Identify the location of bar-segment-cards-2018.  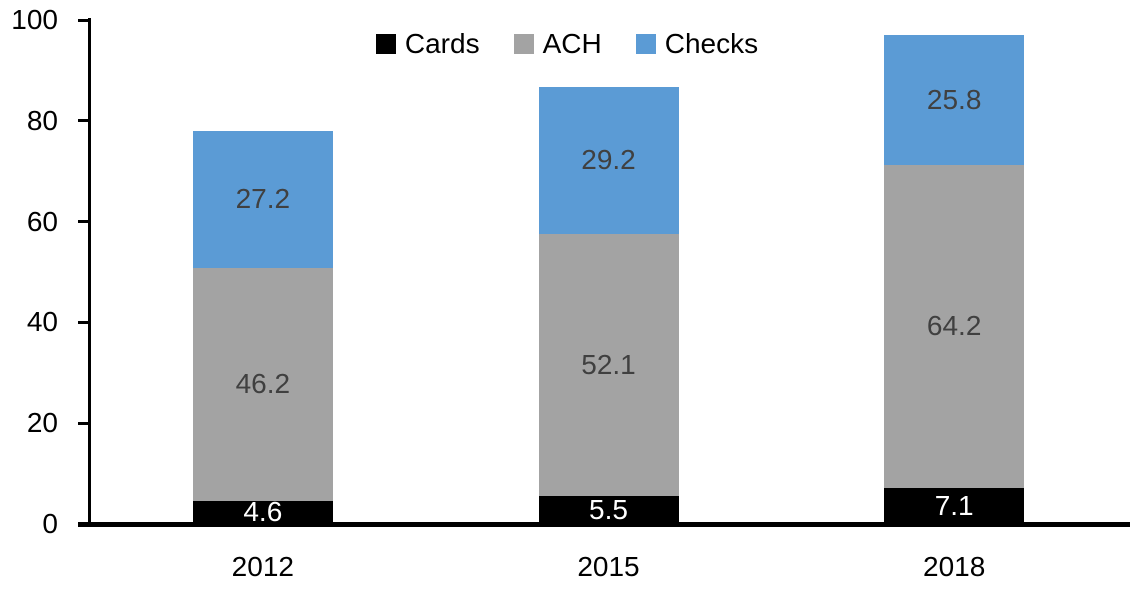
(954, 506).